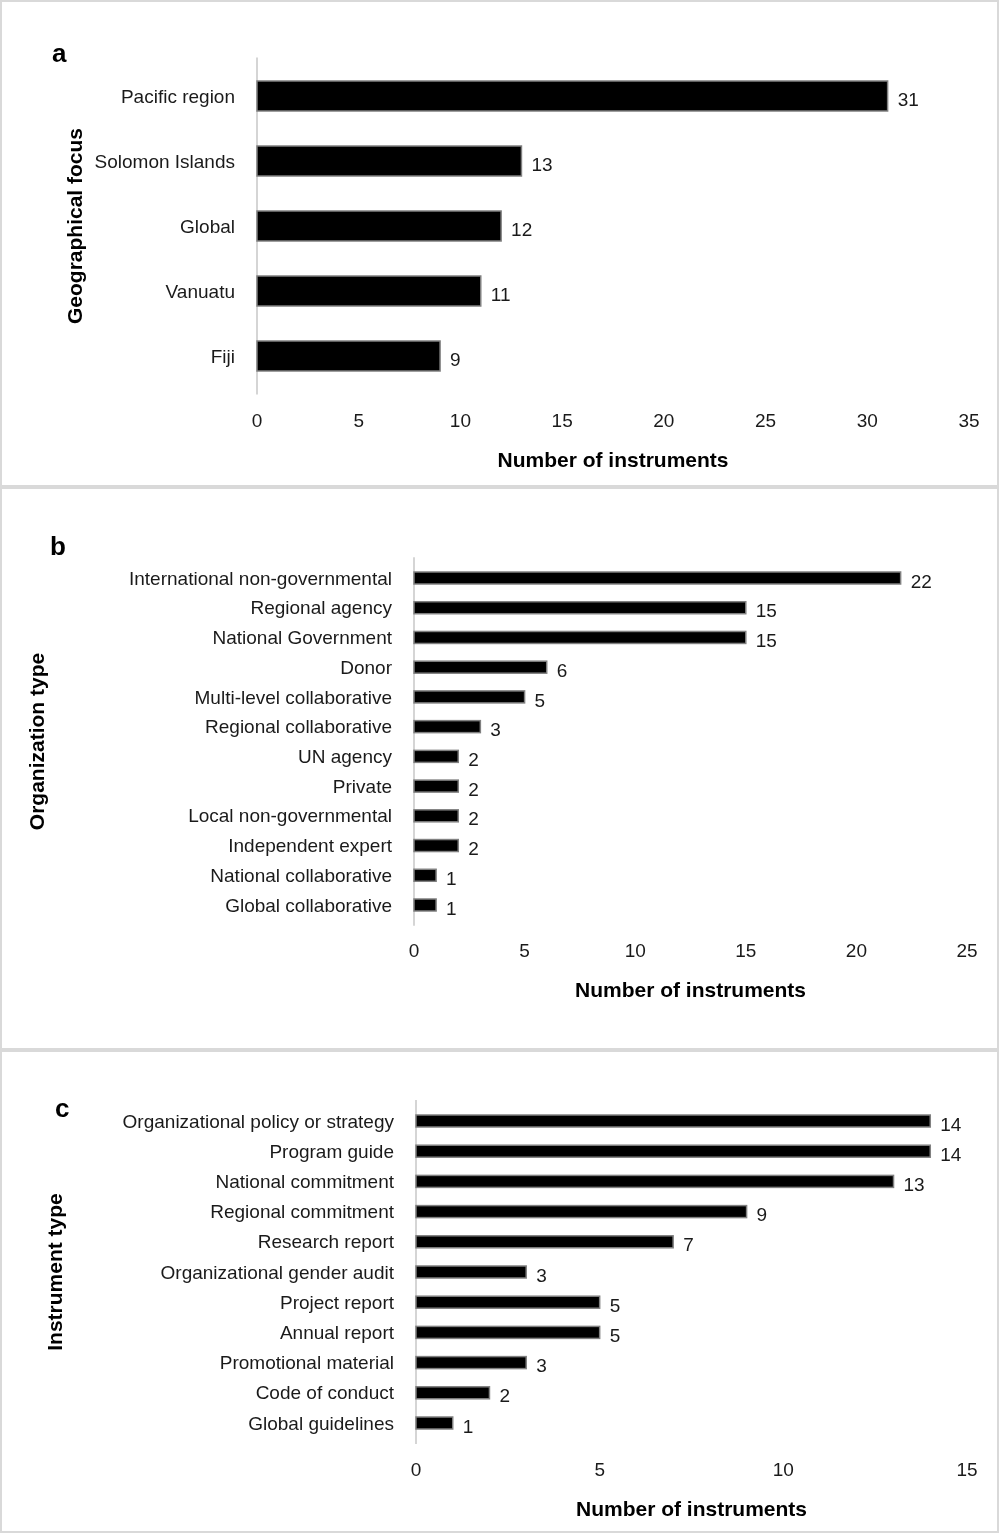 This screenshot has width=999, height=1533. Describe the element at coordinates (345, 757) in the screenshot. I see `y-tick-label: UN agency` at that location.